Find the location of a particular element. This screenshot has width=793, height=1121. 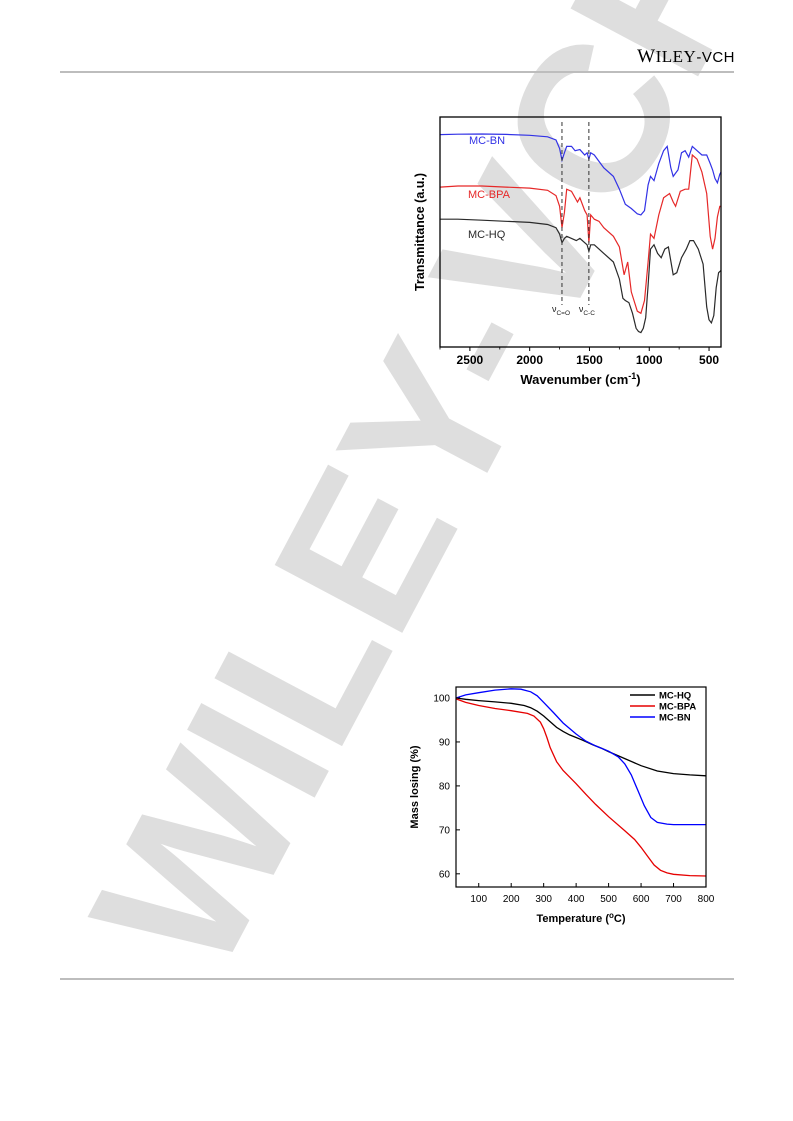

tga-x-axis-label: Temperature (oC) is located at coordinates (580, 918).